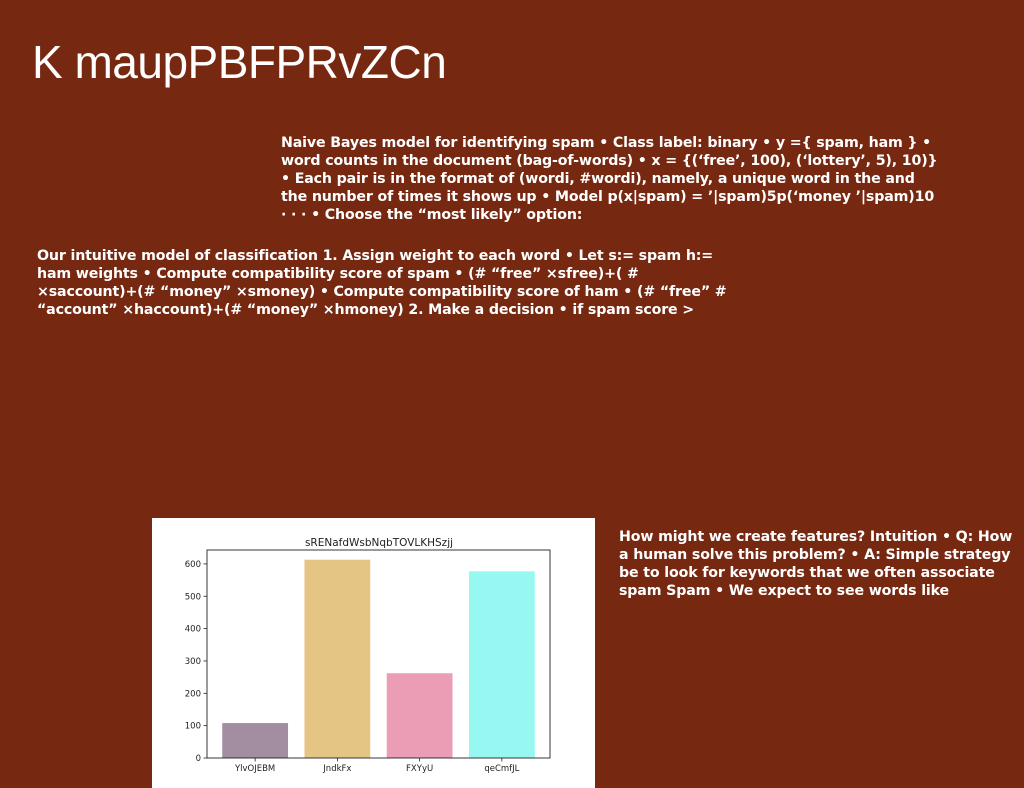 The width and height of the screenshot is (1024, 788). What do you see at coordinates (193, 727) in the screenshot?
I see `y-tick-label: 100` at bounding box center [193, 727].